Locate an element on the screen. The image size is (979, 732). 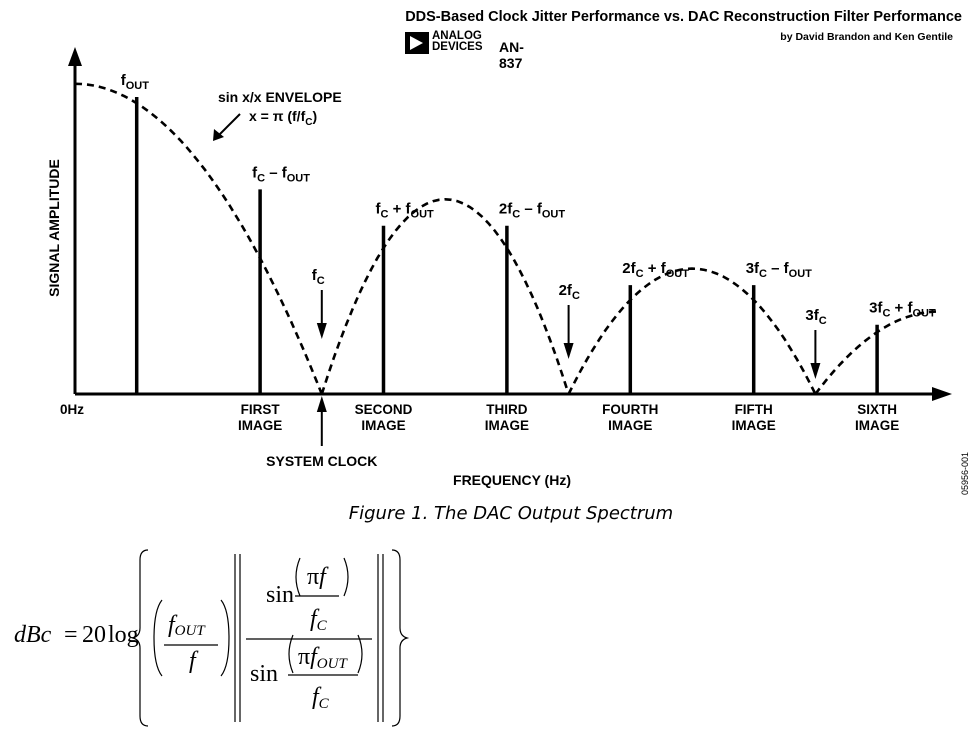
line-label-0: fOUT is located at coordinates (135, 82).